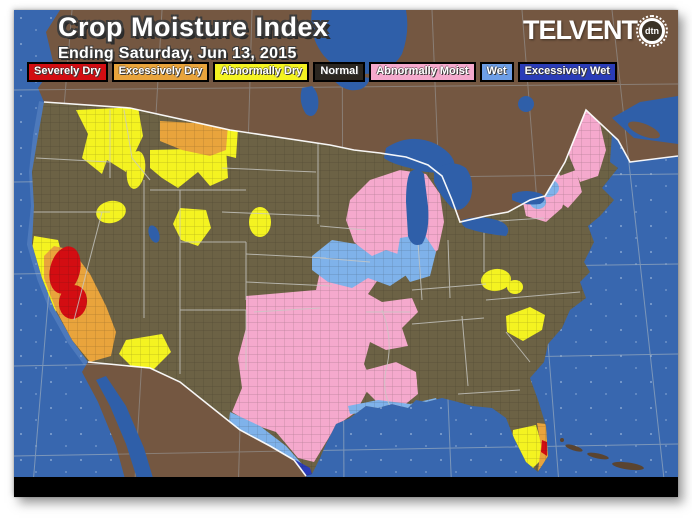 Image resolution: width=692 pixels, height=532 pixels. Describe the element at coordinates (346, 487) in the screenshot. I see `bottom-strip` at that location.